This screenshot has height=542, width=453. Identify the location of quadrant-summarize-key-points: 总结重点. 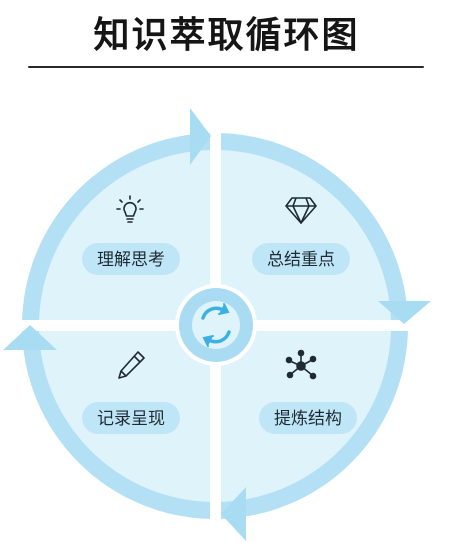
(301, 236).